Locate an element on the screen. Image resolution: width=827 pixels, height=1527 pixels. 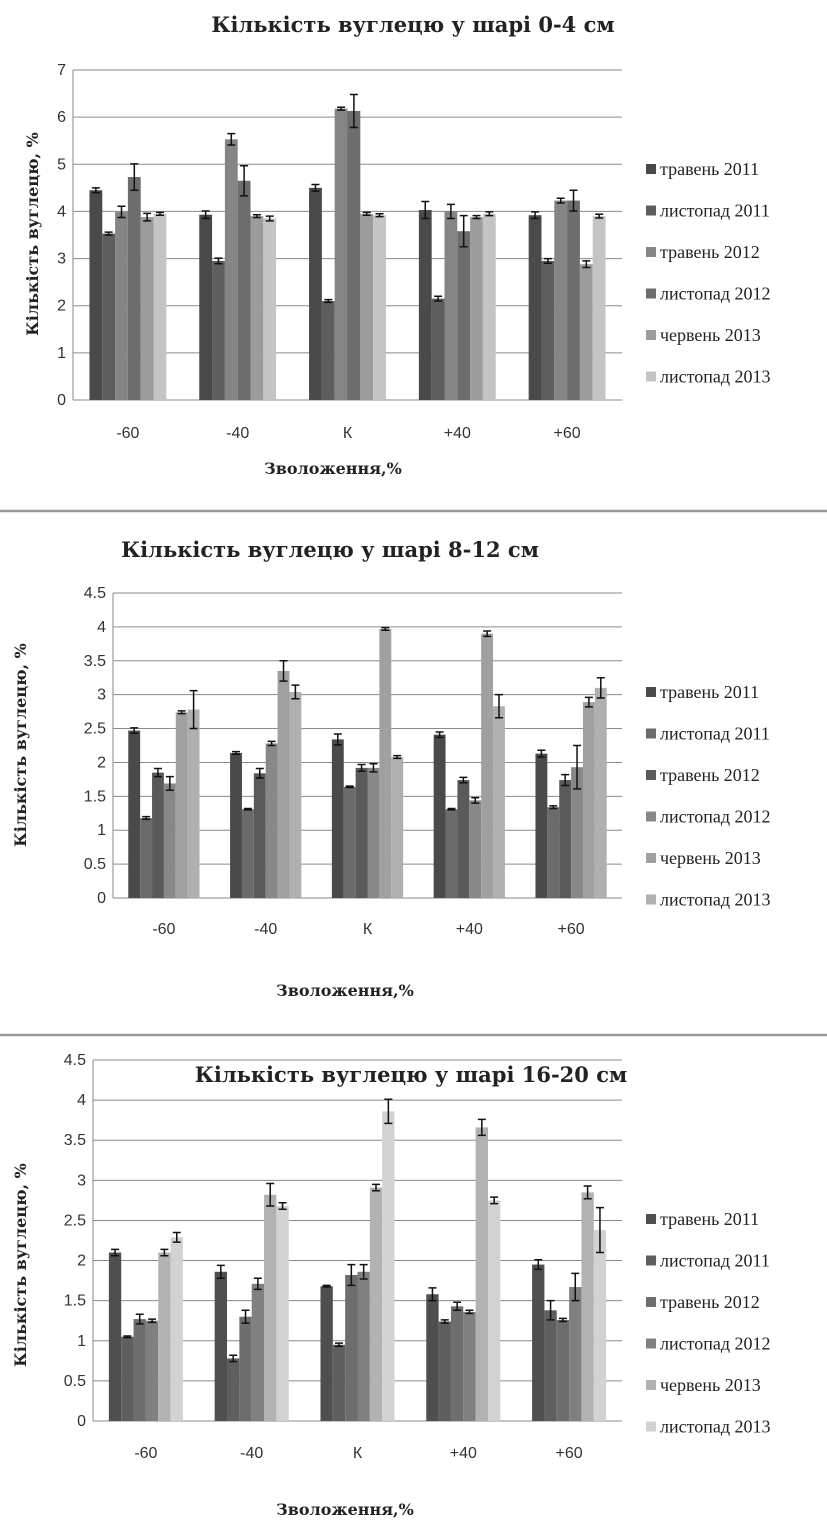
y-tick-label: 7 is located at coordinates (61, 70).